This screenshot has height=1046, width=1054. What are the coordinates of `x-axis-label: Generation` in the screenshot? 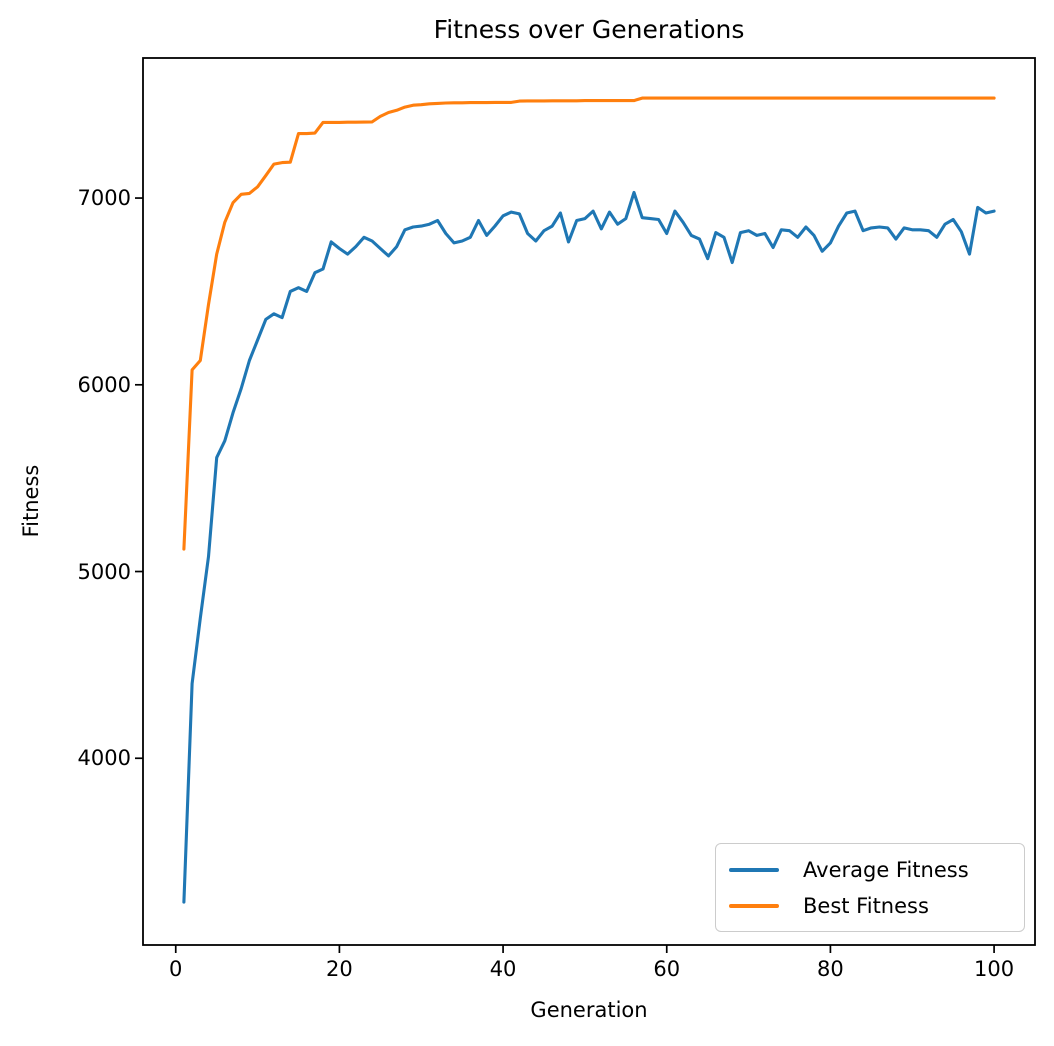 It's located at (589, 1010).